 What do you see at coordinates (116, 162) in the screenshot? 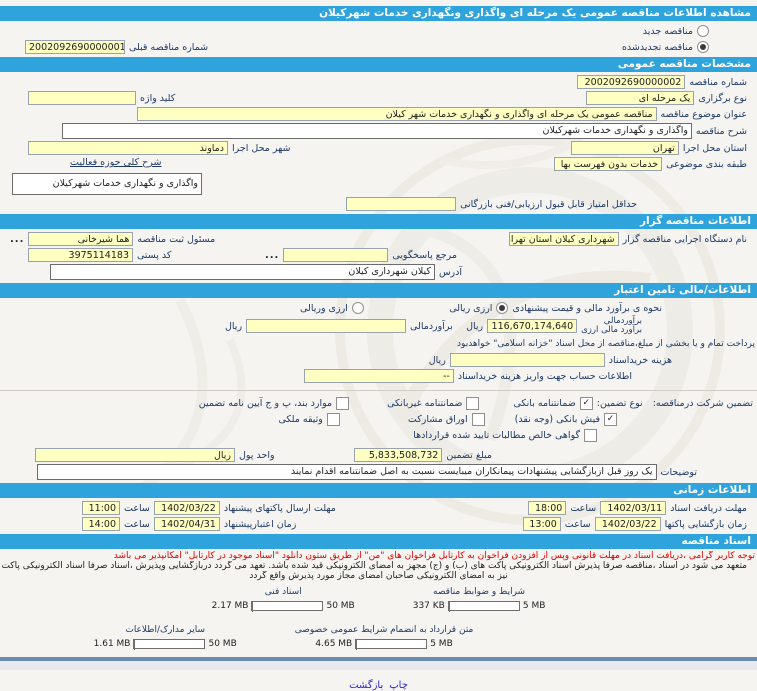
I see `activity-label: شرح کلی حوزه فعالیت` at bounding box center [116, 162].